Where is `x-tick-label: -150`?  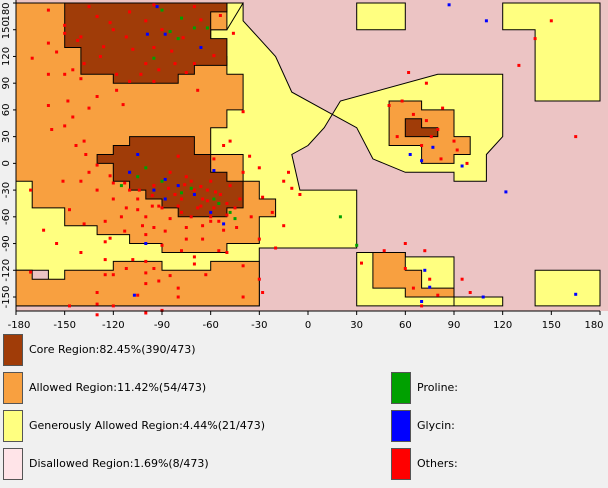 x-tick-label: -150 is located at coordinates (64, 325).